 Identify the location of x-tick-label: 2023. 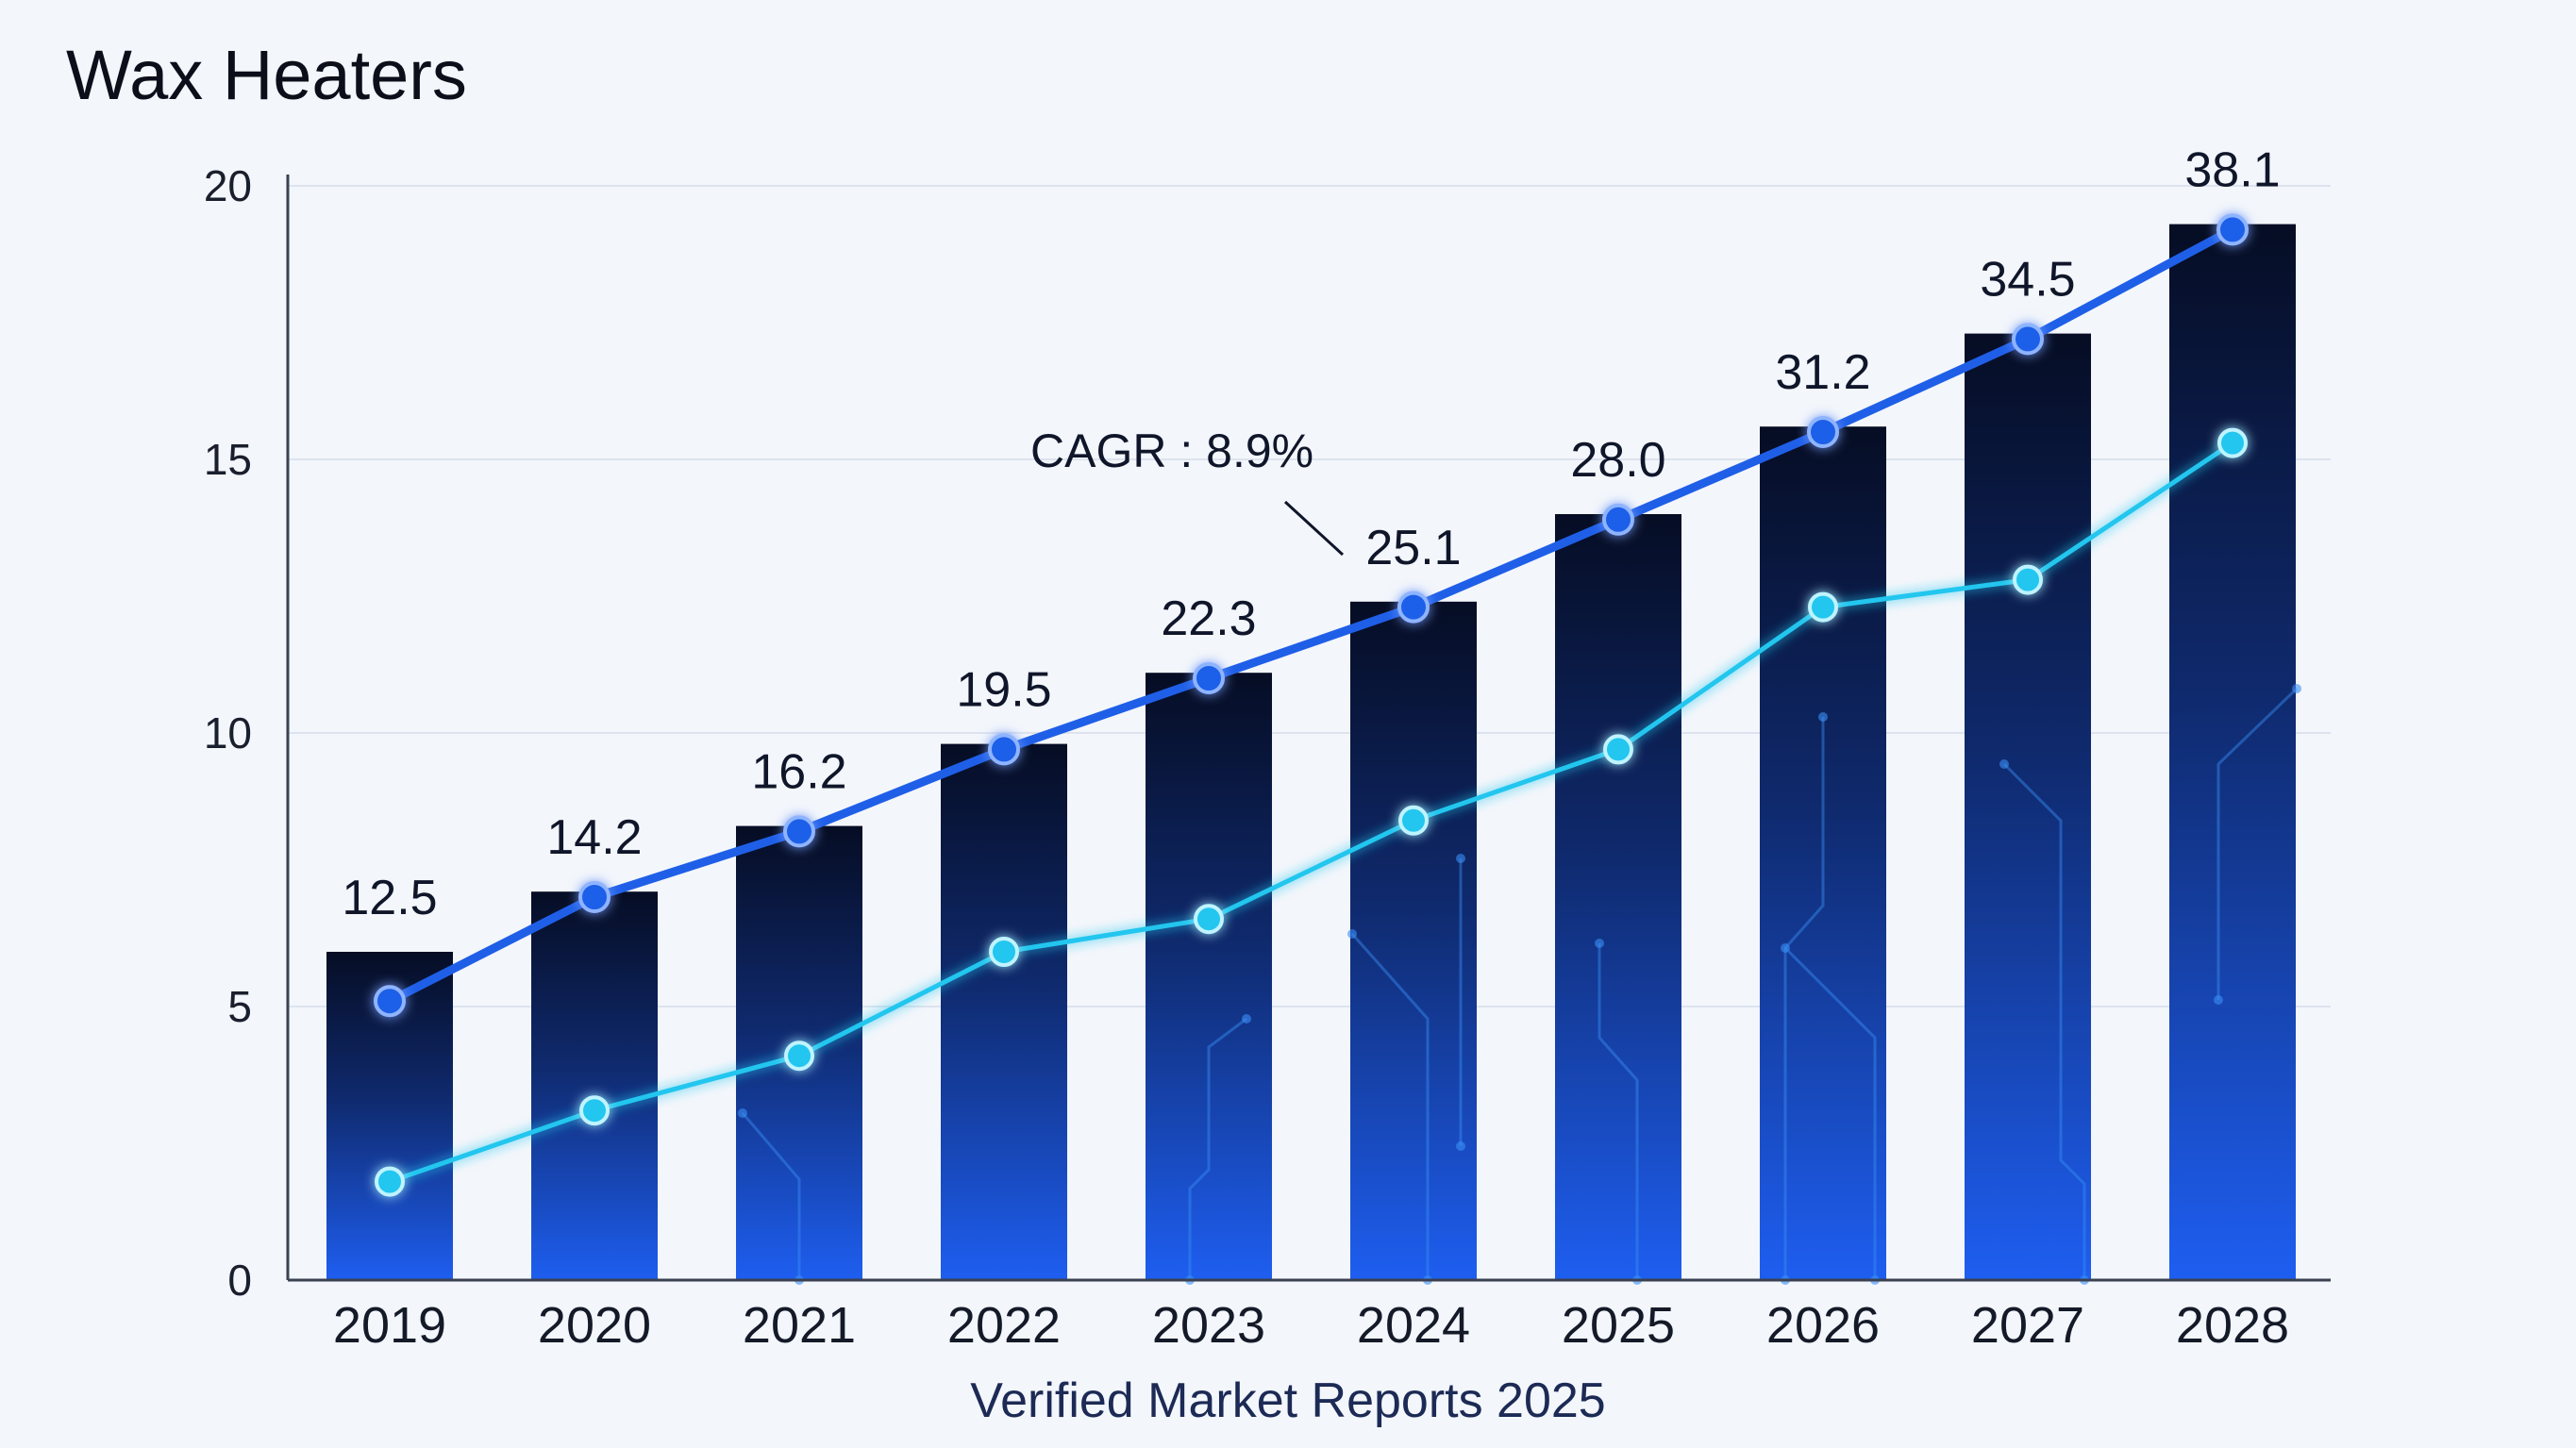
(1208, 1325).